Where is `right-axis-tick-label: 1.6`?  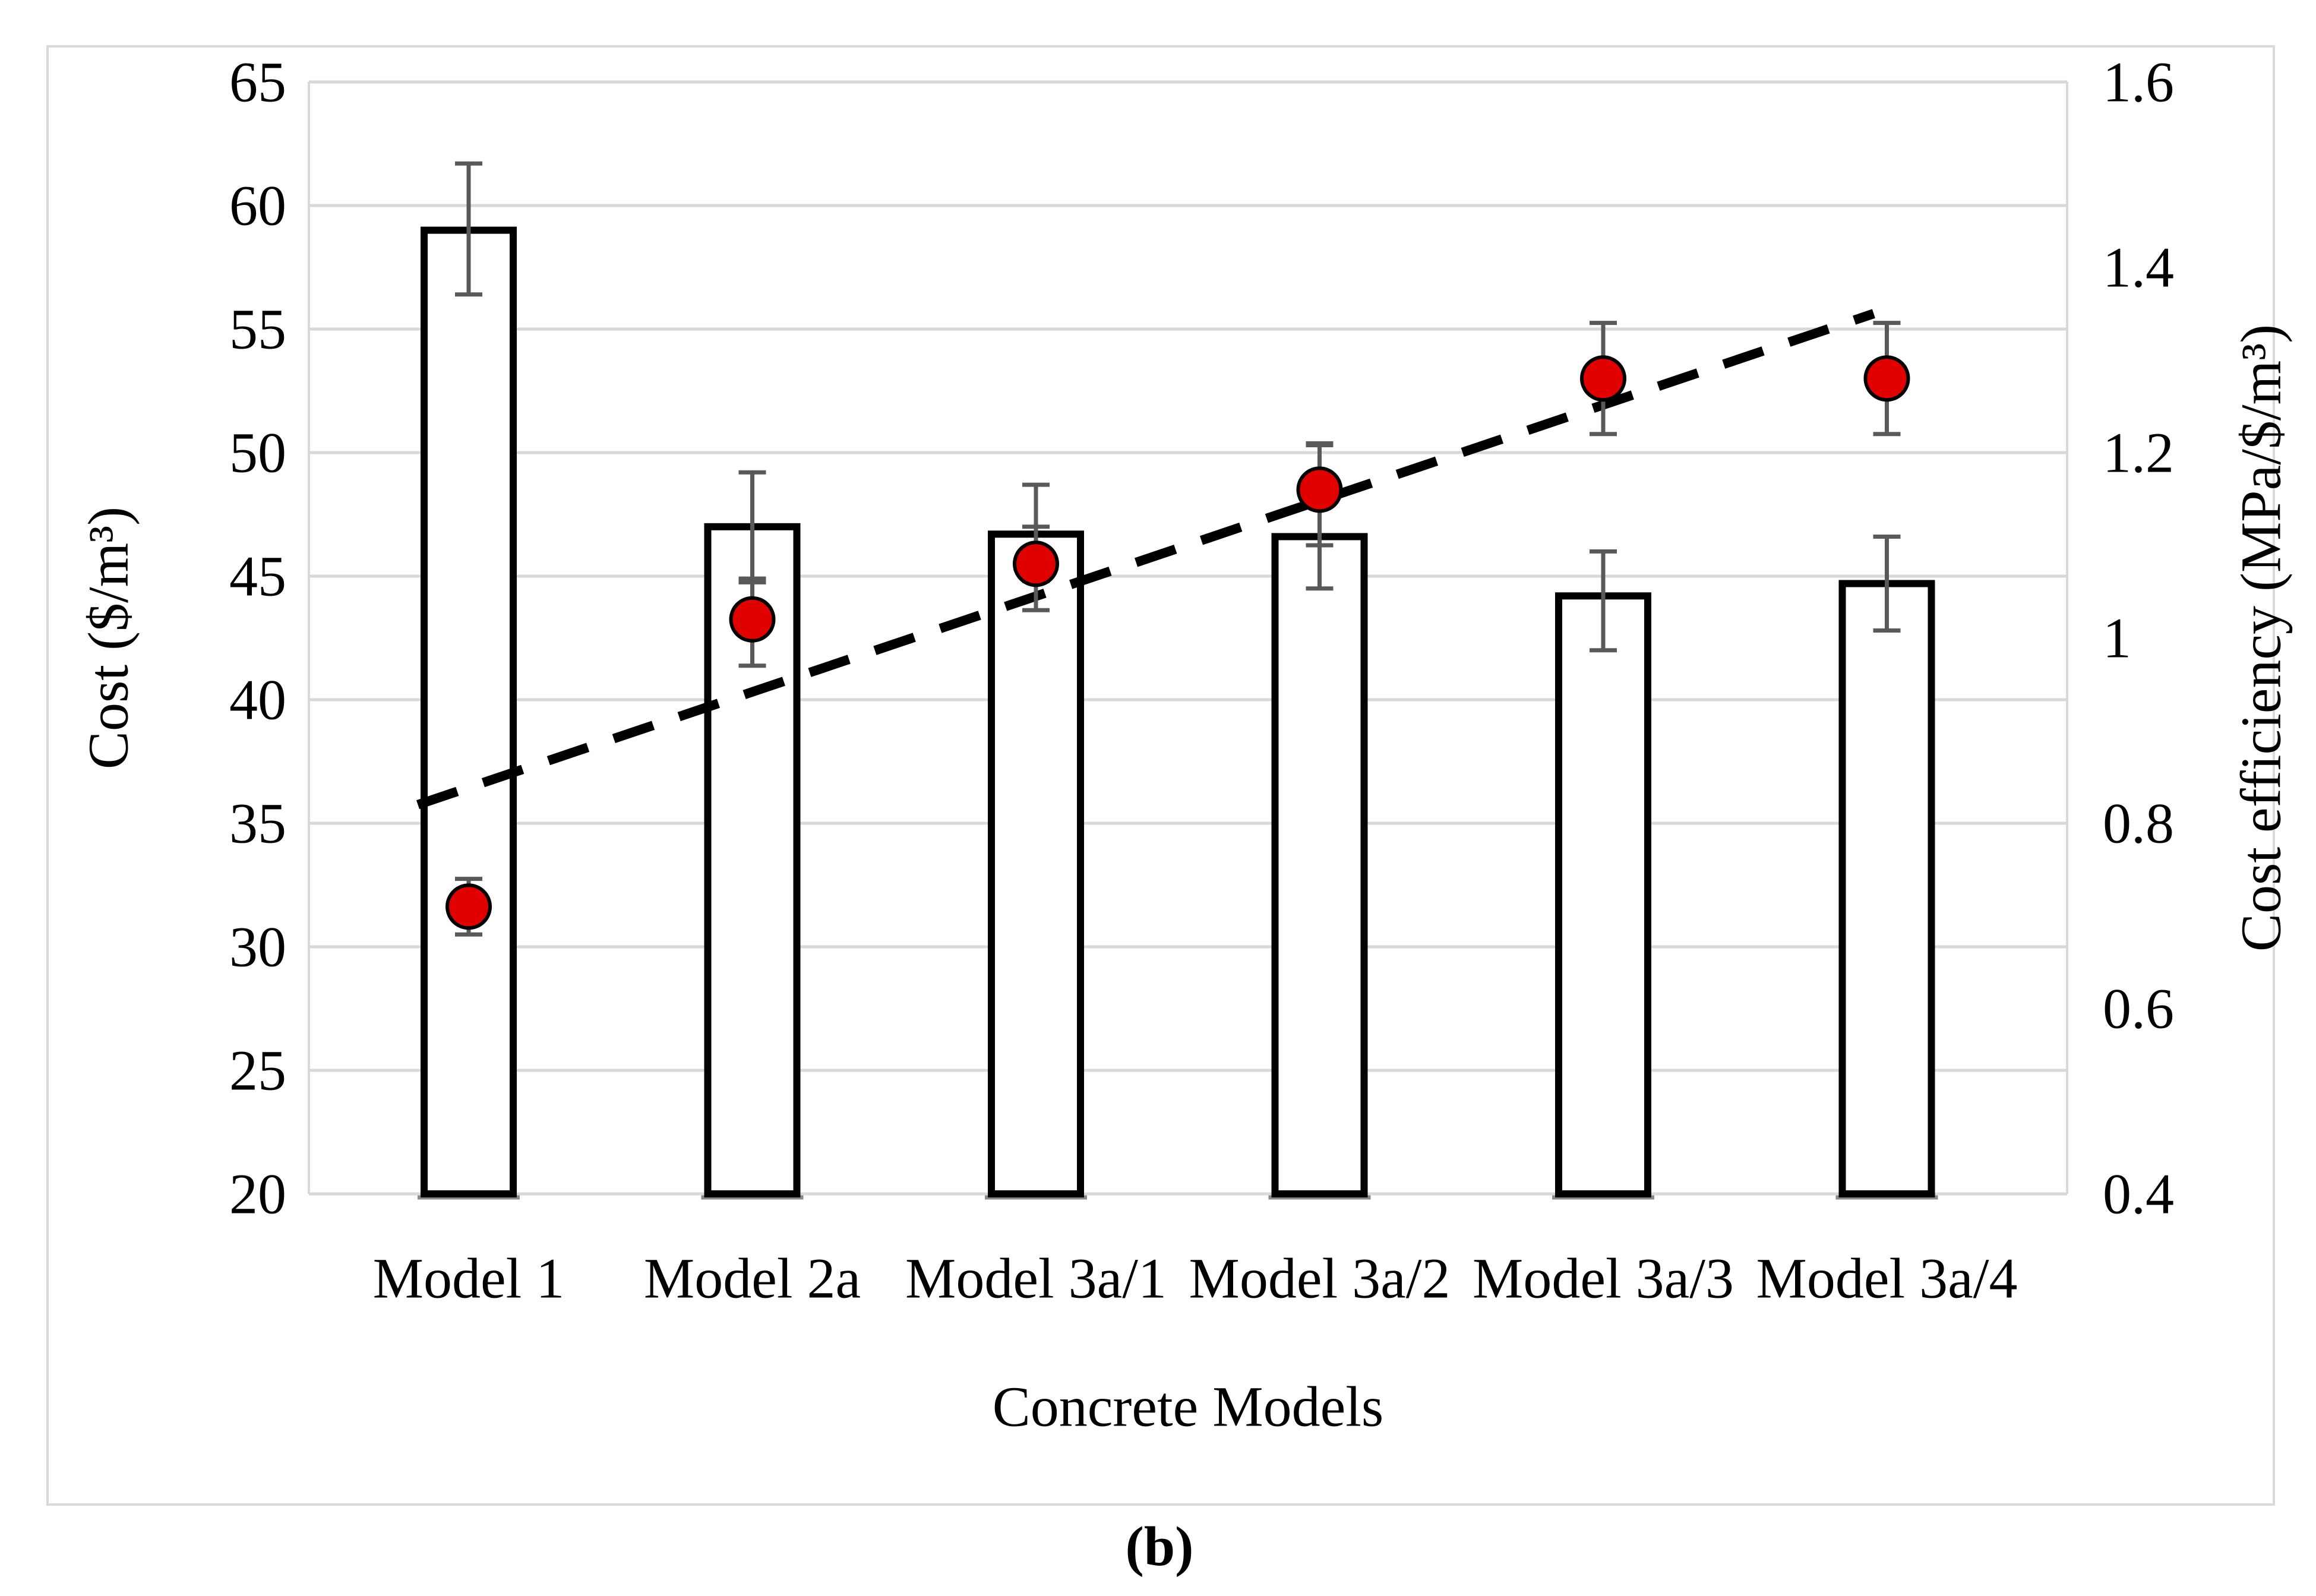
right-axis-tick-label: 1.6 is located at coordinates (2138, 82).